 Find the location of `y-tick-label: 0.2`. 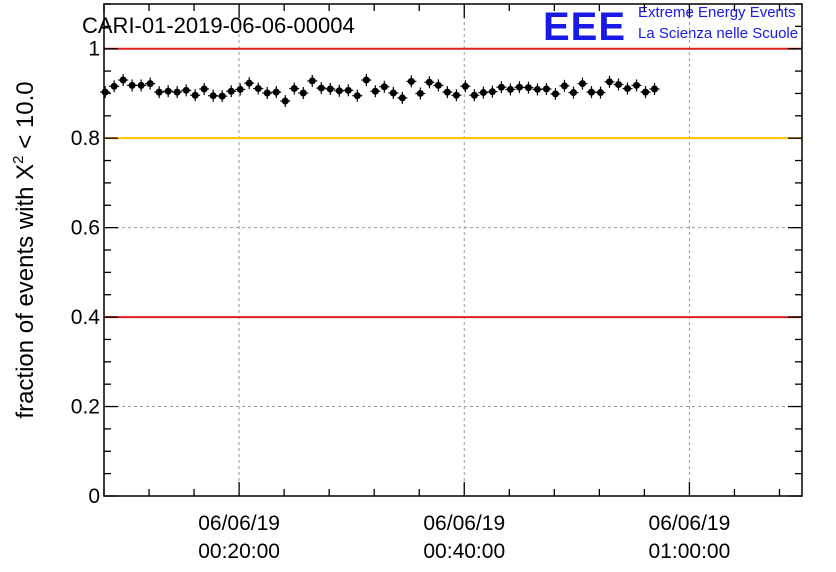

y-tick-label: 0.2 is located at coordinates (85, 407).